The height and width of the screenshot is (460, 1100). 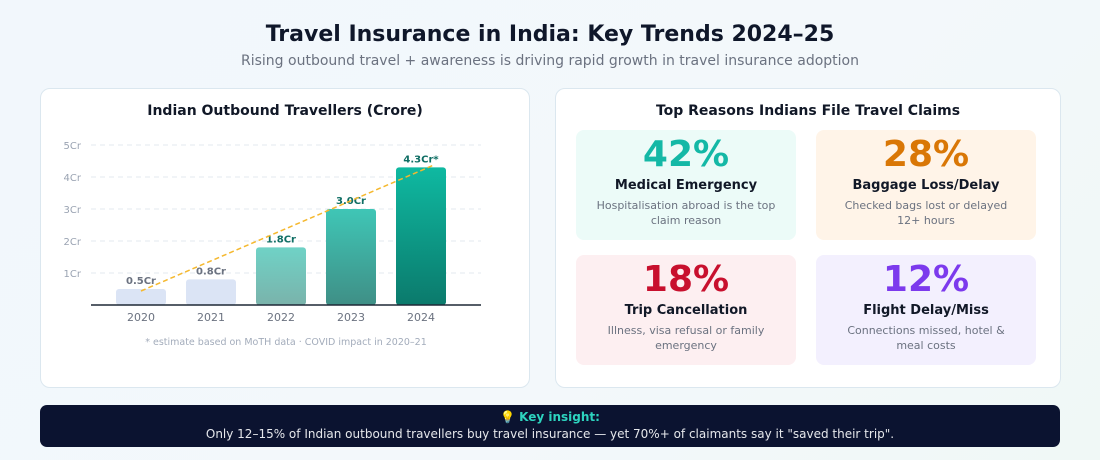 I want to click on x-tick-label: 2022, so click(x=281, y=317).